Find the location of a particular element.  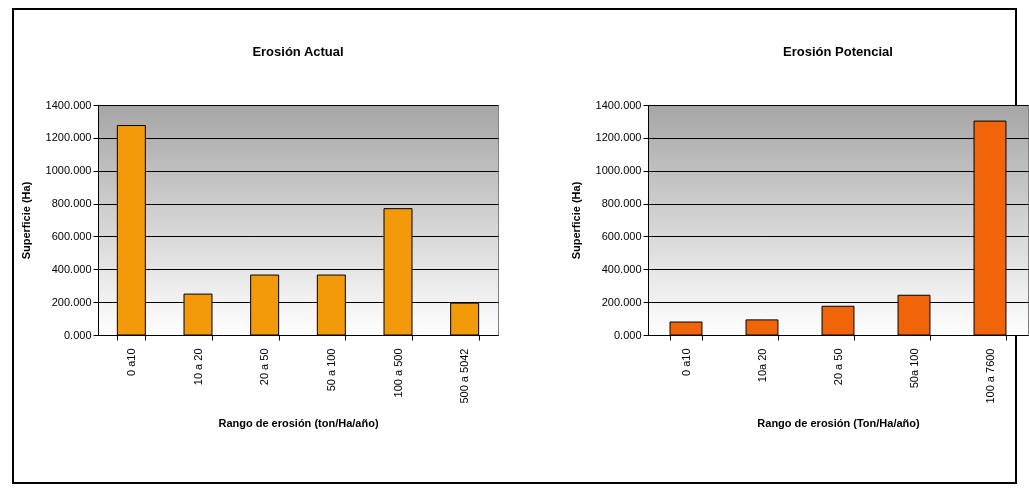

x-axis-title: Rango de erosión (ton/Ha/año) is located at coordinates (298, 422).